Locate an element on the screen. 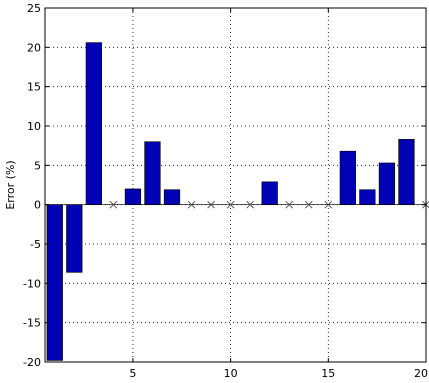 This screenshot has height=383, width=429. y-tick-label: 20 is located at coordinates (34, 47).